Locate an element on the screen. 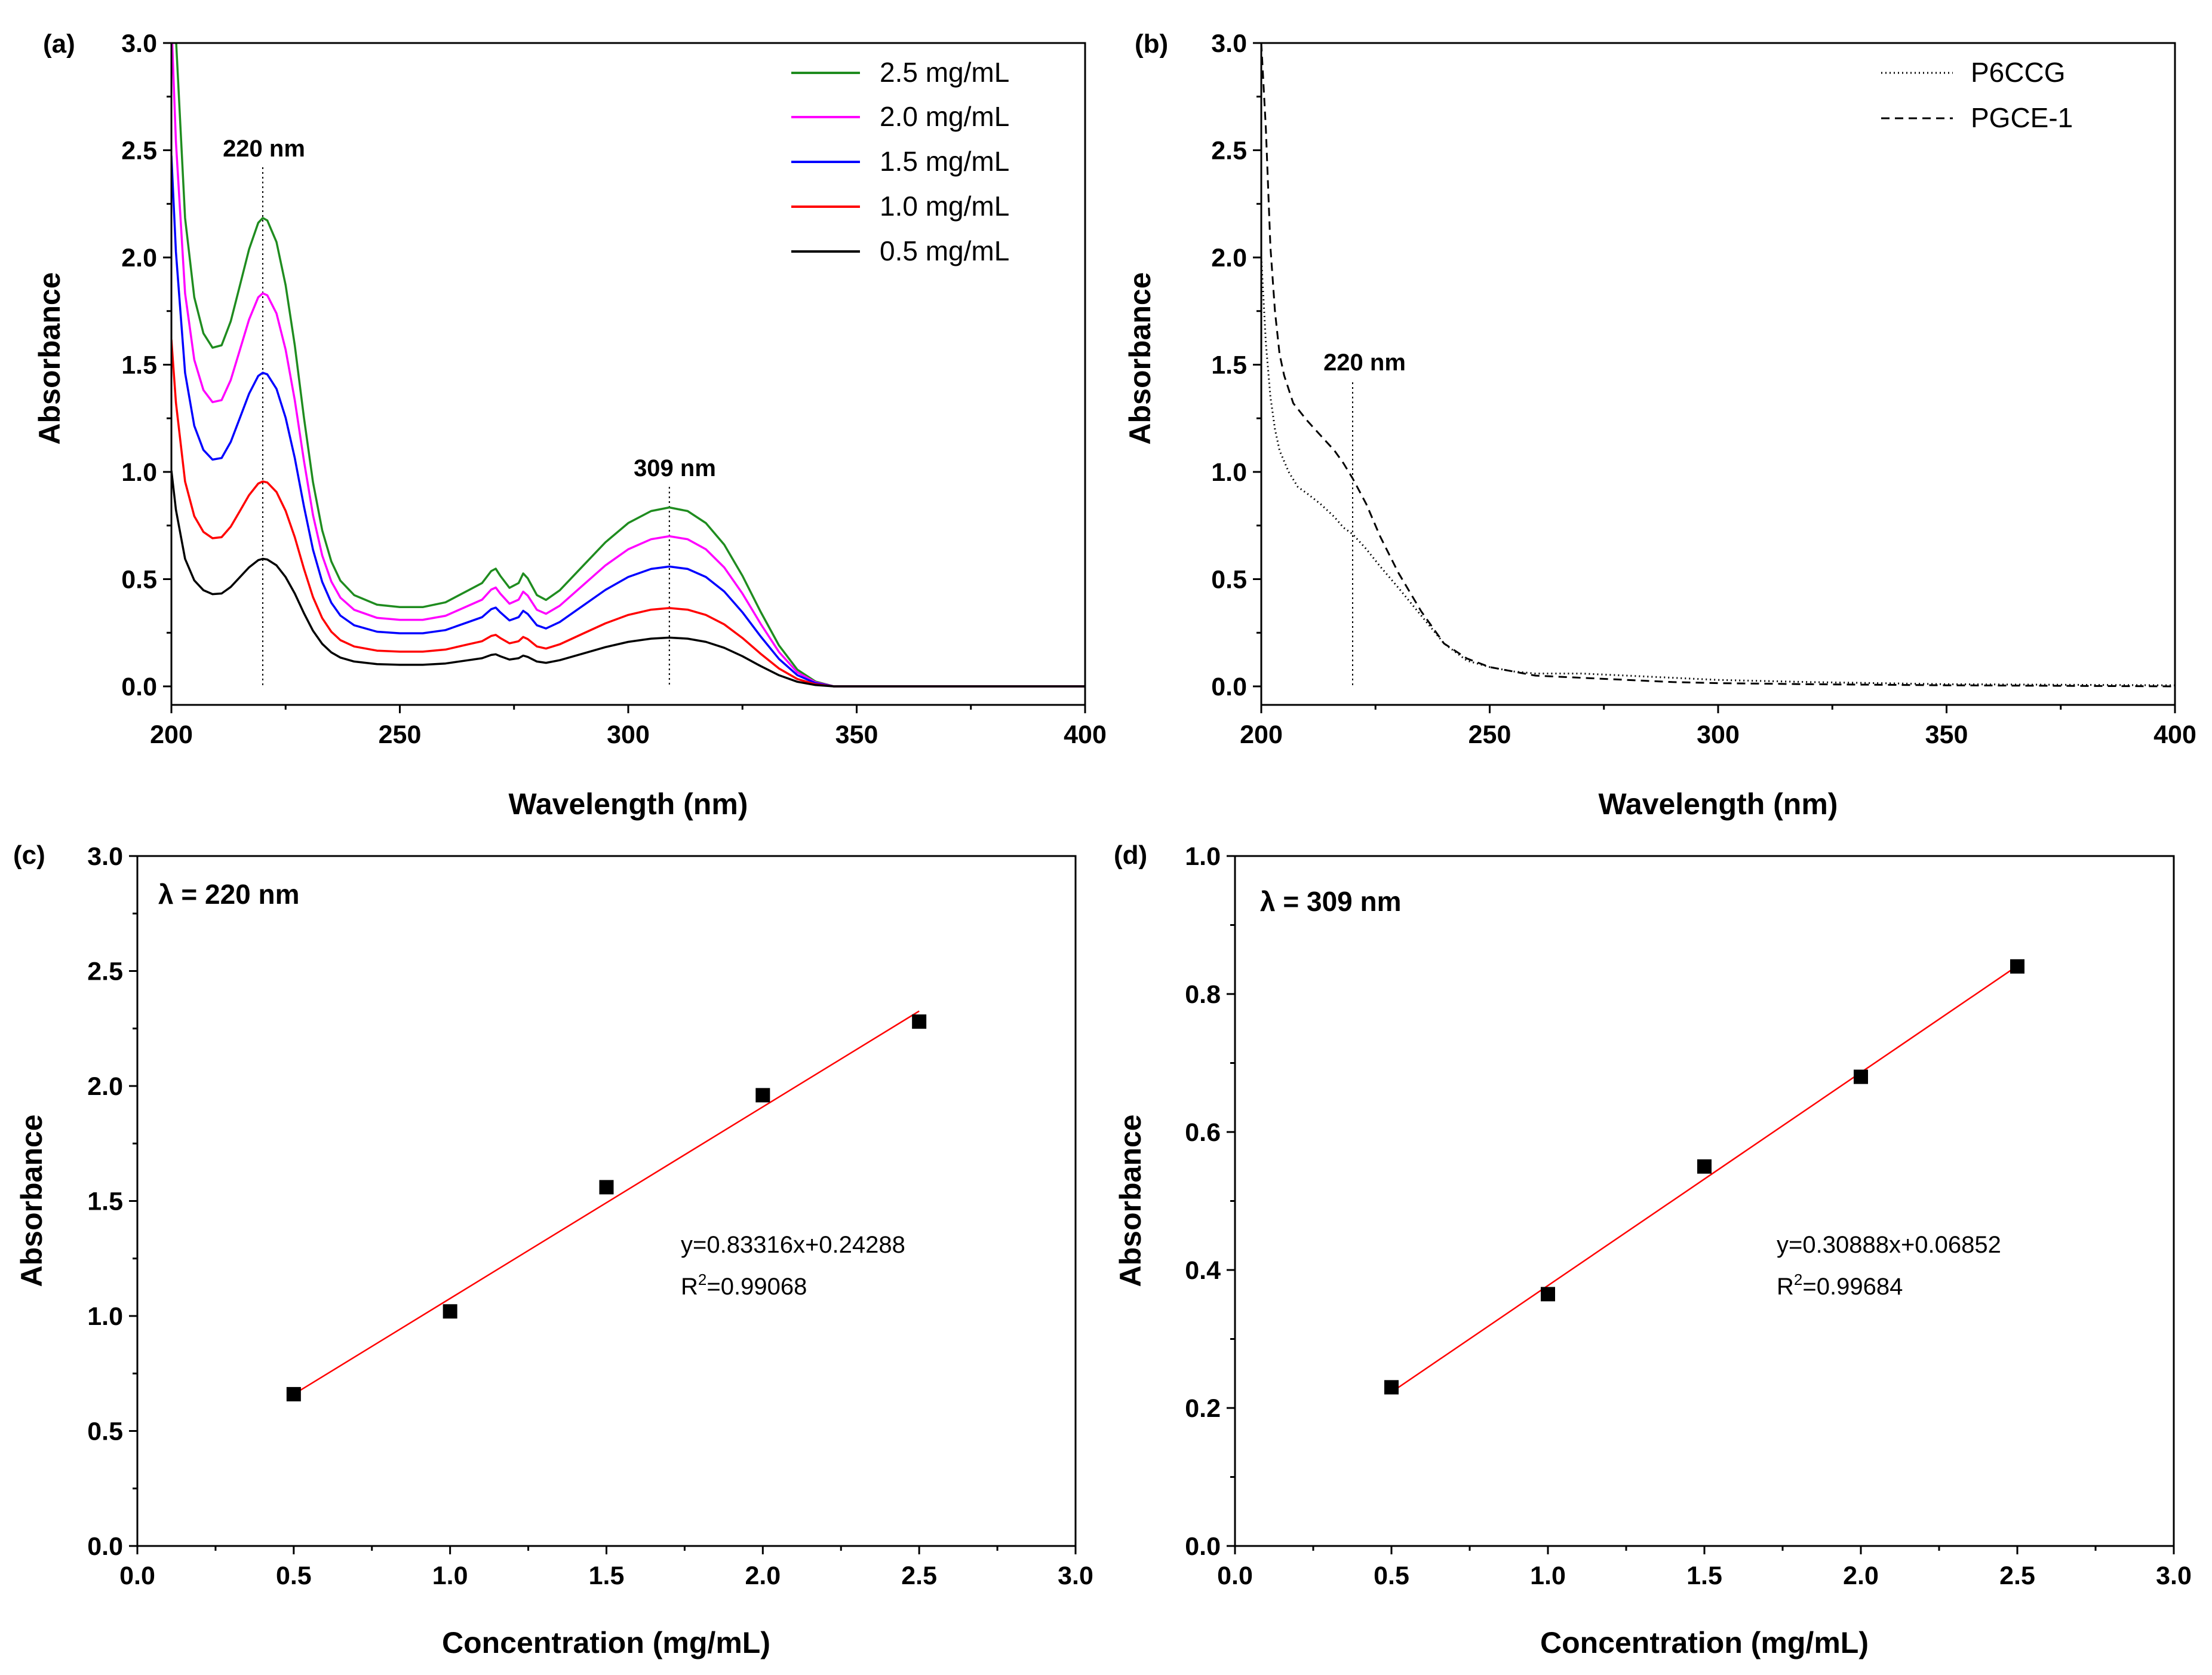 Image resolution: width=2212 pixels, height=1675 pixels. panel-c-x-axis-title: Concentration (mg/mL) is located at coordinates (606, 1642).